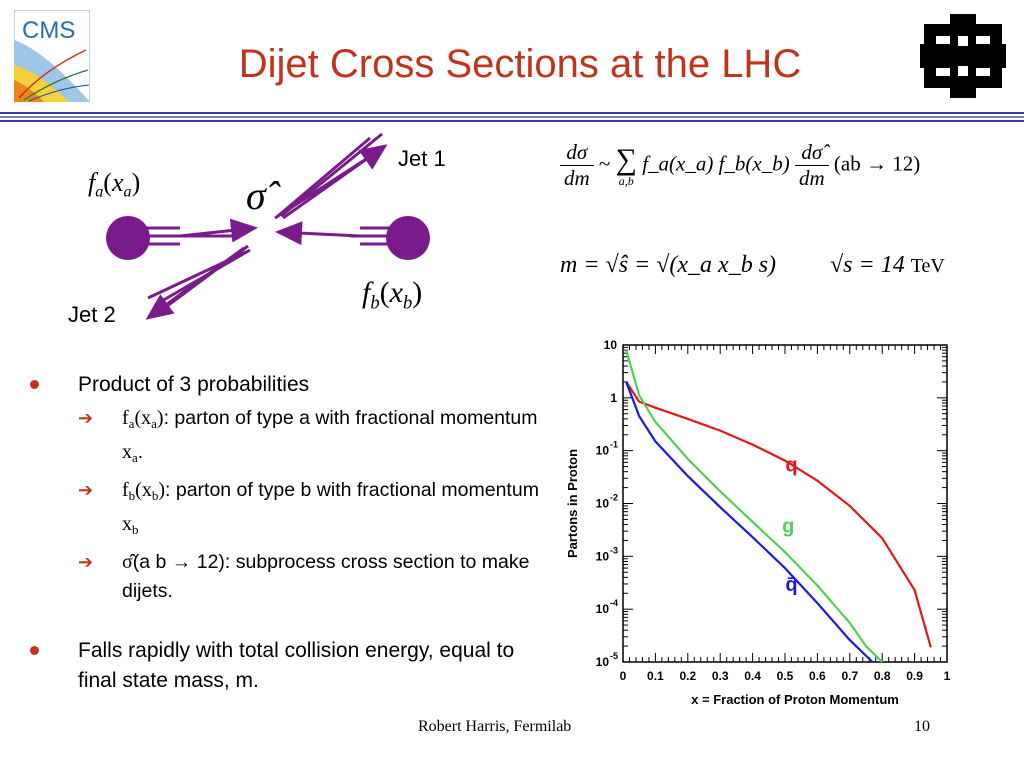 The width and height of the screenshot is (1024, 768). Describe the element at coordinates (114, 184) in the screenshot. I see `fa-label: fa(xa)` at that location.